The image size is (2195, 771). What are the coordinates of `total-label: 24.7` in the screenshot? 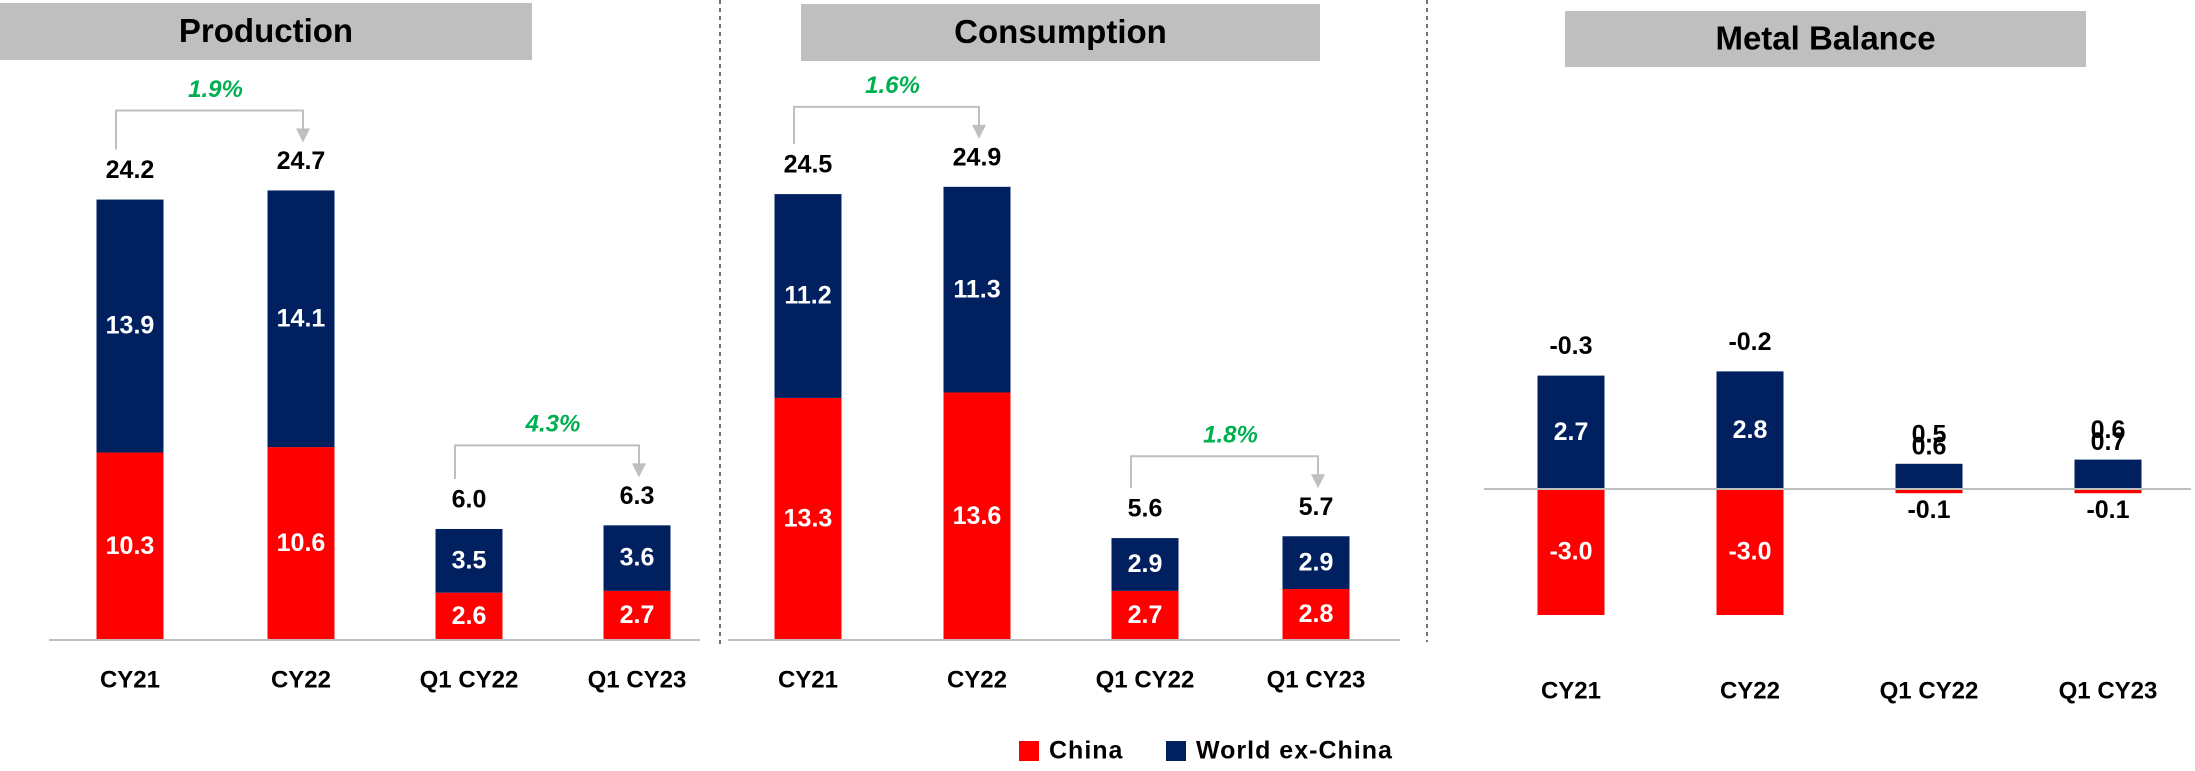 It's located at (301, 161).